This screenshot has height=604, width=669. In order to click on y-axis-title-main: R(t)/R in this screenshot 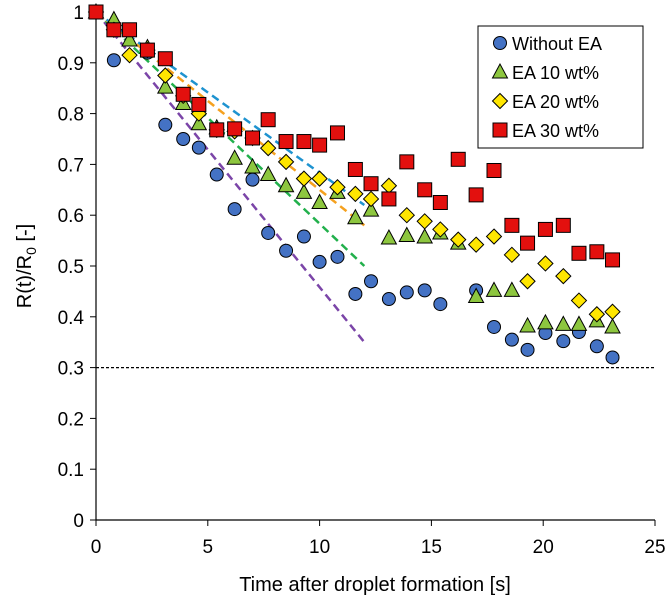, I will do `click(25, 281)`.